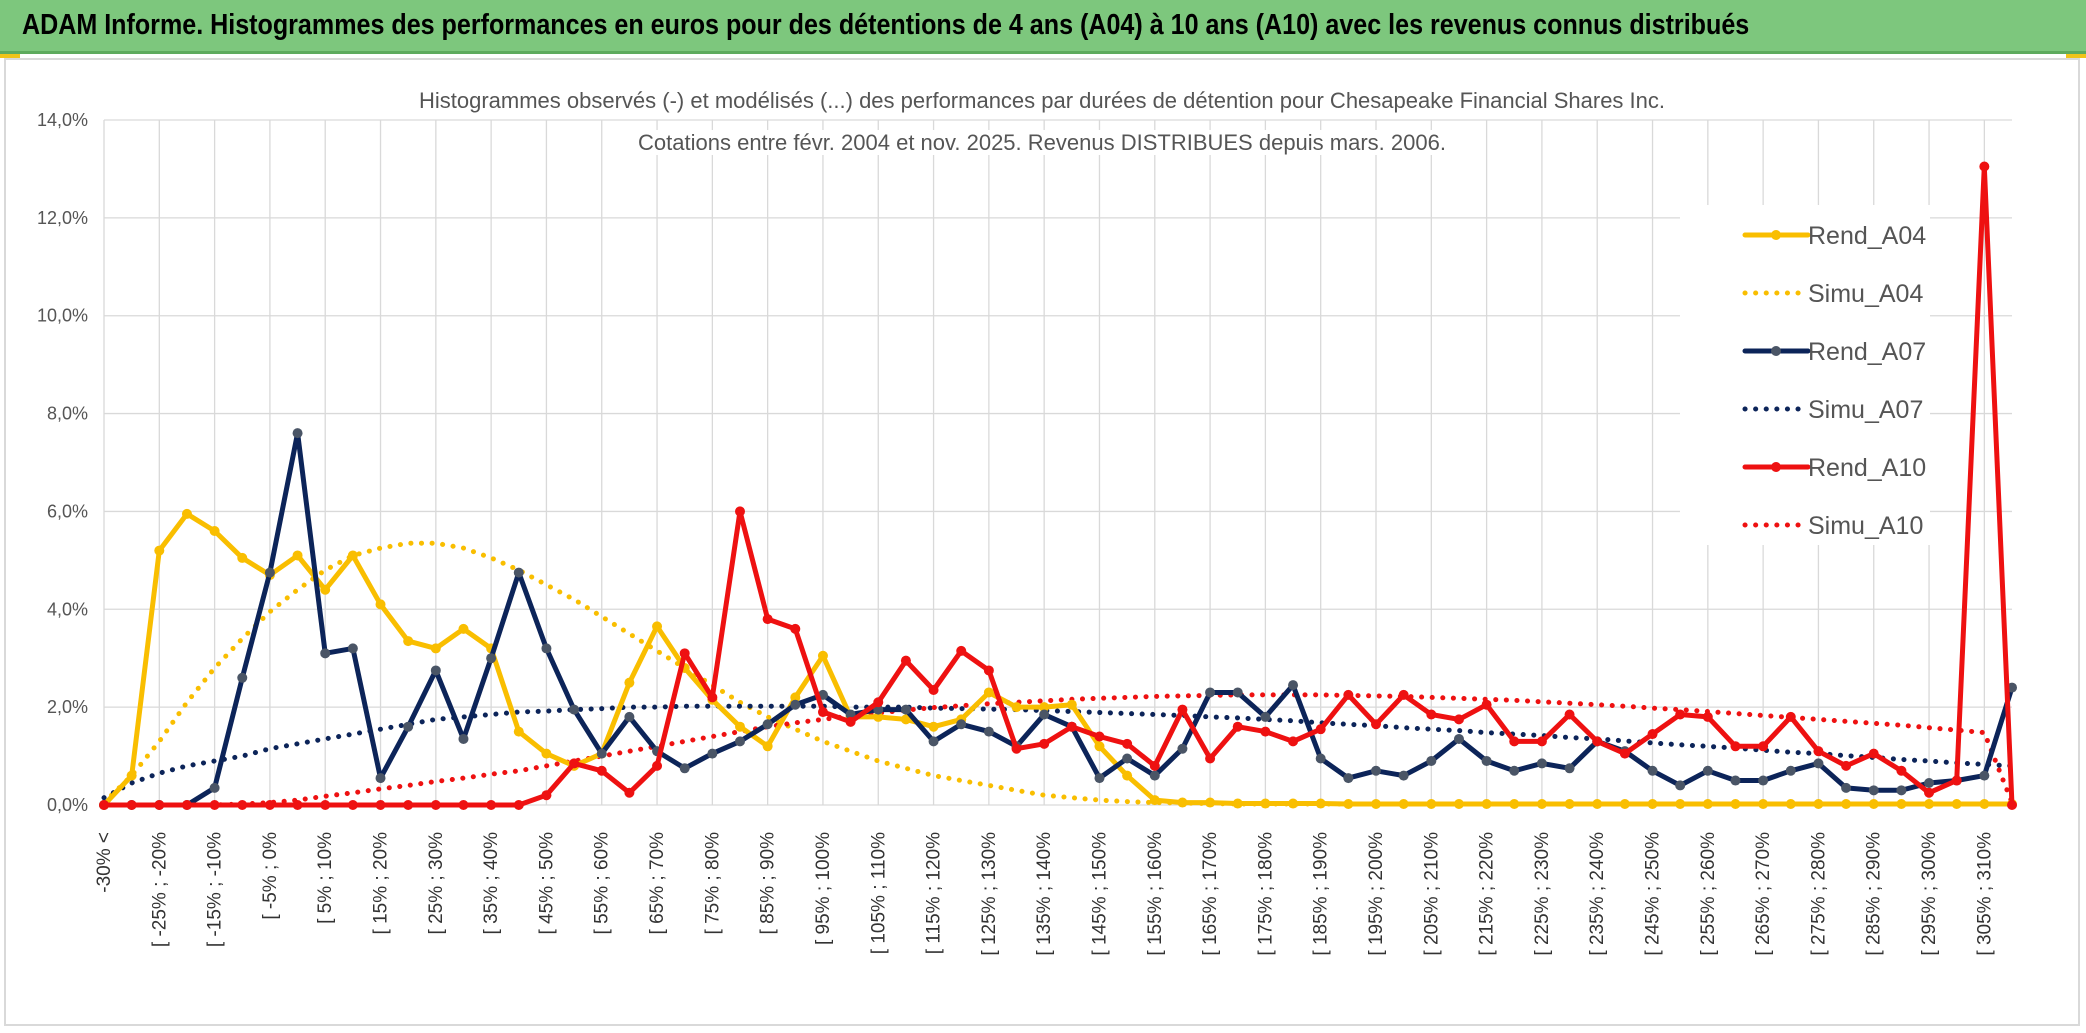 The width and height of the screenshot is (2086, 1033). Describe the element at coordinates (1210, 894) in the screenshot. I see `x-tick-label: [ 165% ; 170%` at that location.